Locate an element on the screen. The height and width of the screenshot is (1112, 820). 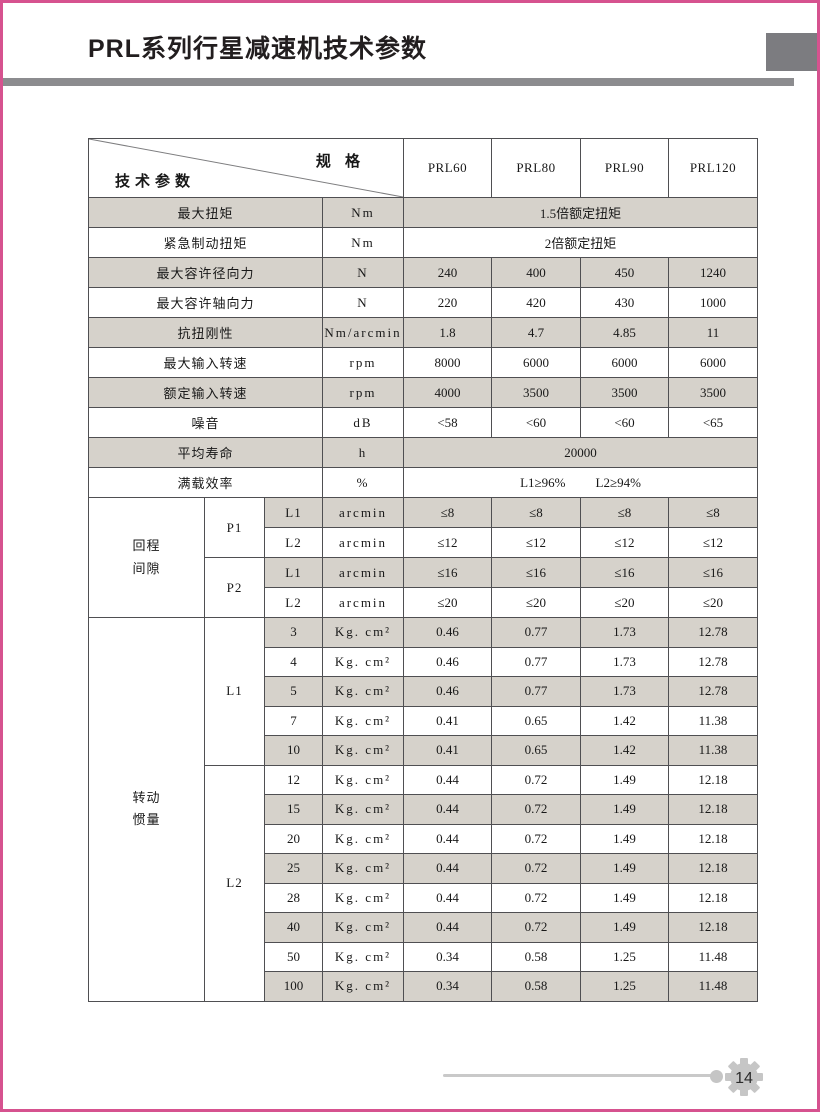
table-row: 最大扭矩 Nm 1.5倍额定扭矩 is located at coordinates (423, 212).